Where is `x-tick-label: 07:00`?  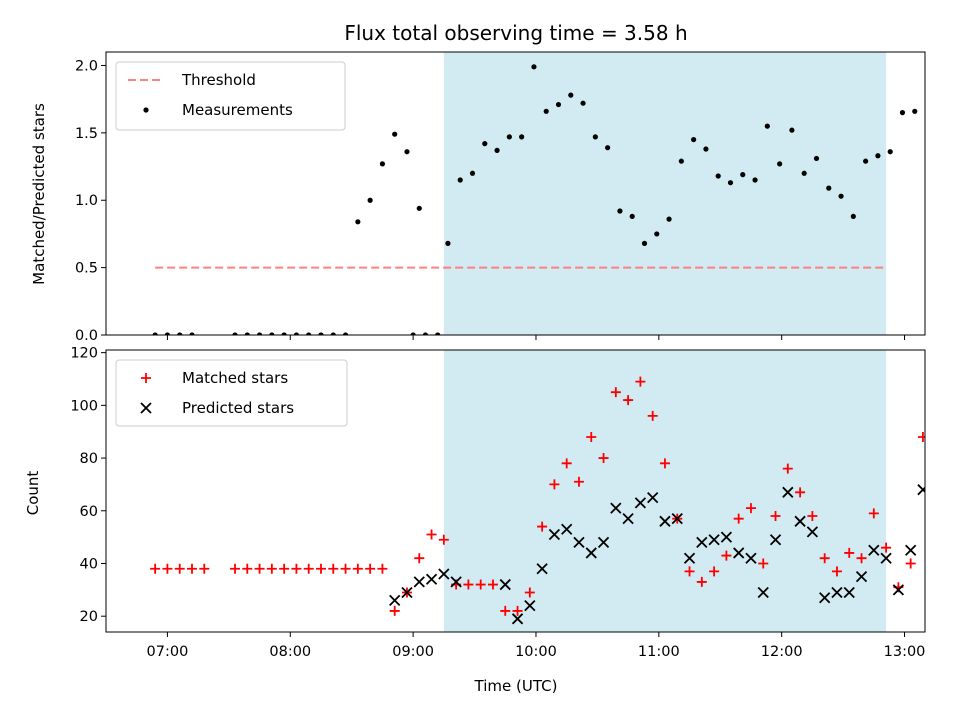 x-tick-label: 07:00 is located at coordinates (168, 652).